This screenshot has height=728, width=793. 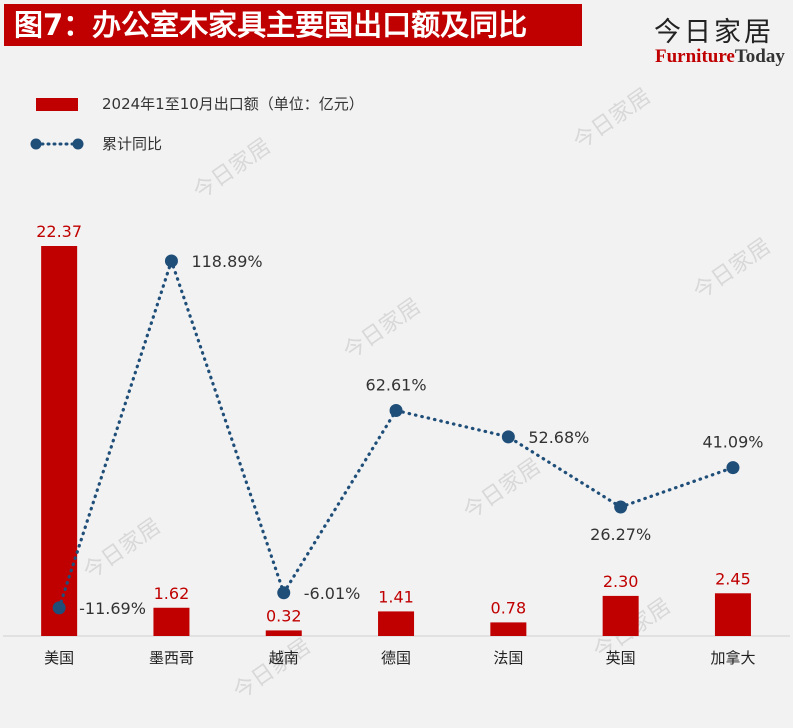 I want to click on legend-item-bar: 2024年1至10月出口额（单位：亿元）, so click(x=220, y=104).